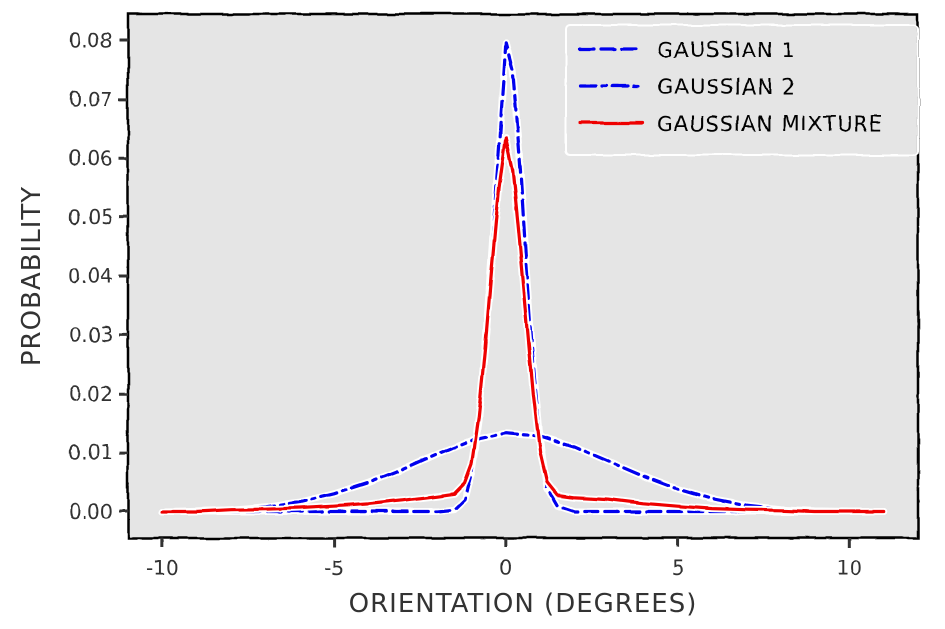  What do you see at coordinates (334, 568) in the screenshot?
I see `x-tick-label: -5` at bounding box center [334, 568].